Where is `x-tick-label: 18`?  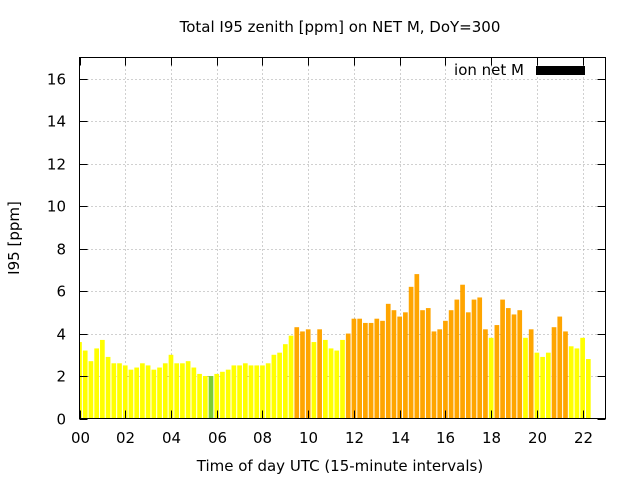
x-tick-label: 18 is located at coordinates (491, 438).